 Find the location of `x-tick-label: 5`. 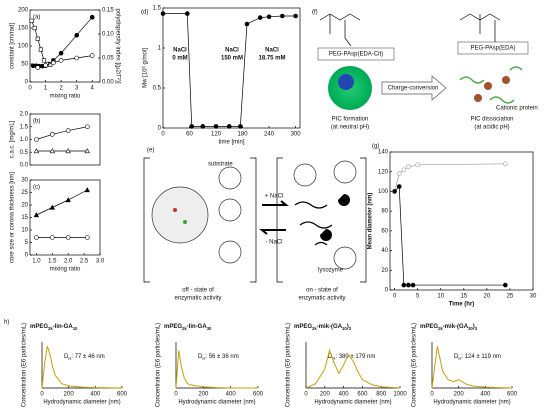

x-tick-label: 5 is located at coordinates (418, 297).